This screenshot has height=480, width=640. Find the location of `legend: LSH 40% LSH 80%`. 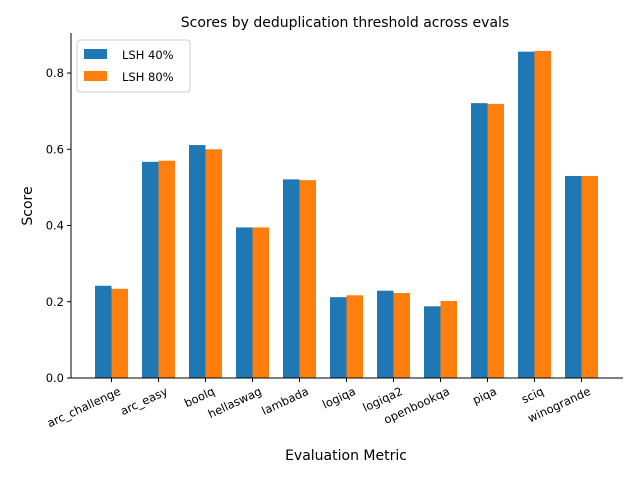

legend: LSH 40% LSH 80% is located at coordinates (133, 66).